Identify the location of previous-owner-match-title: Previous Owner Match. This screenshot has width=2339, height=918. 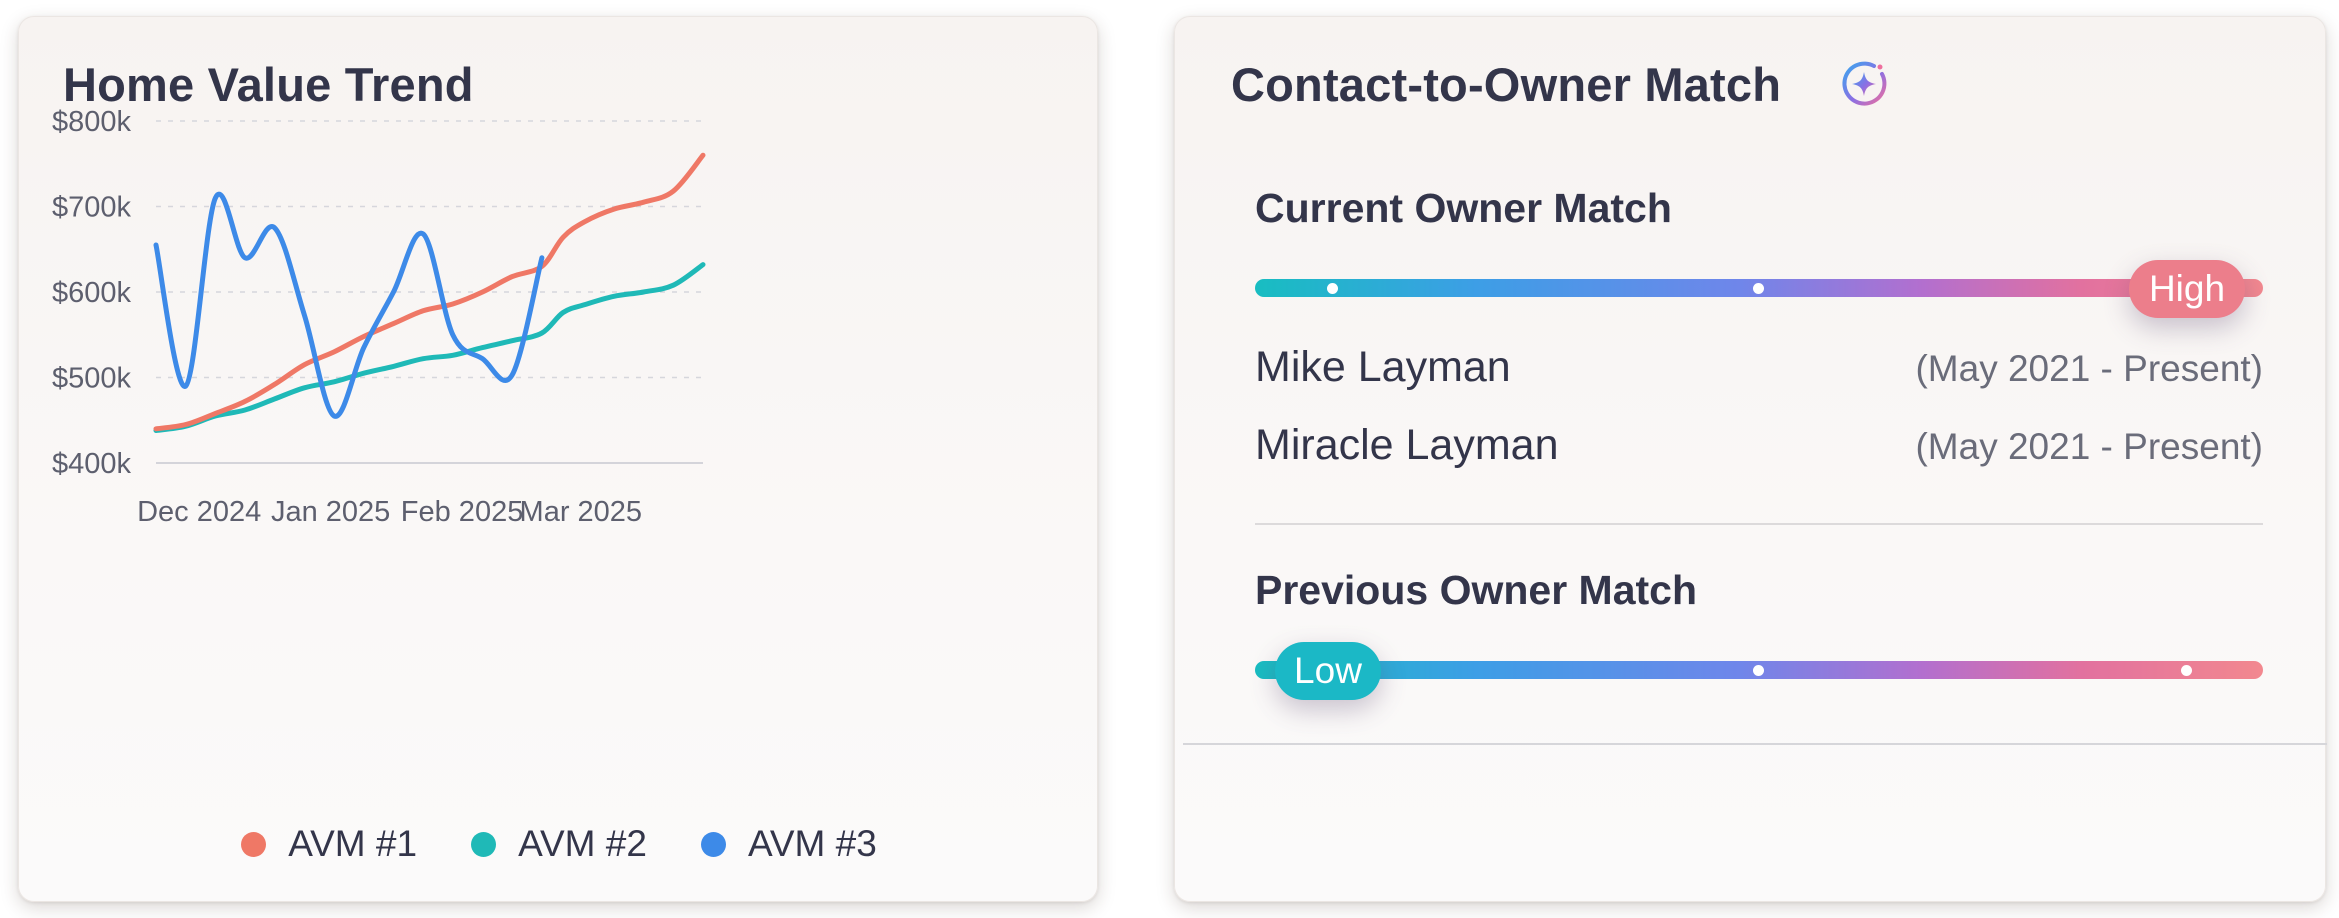
(1476, 590).